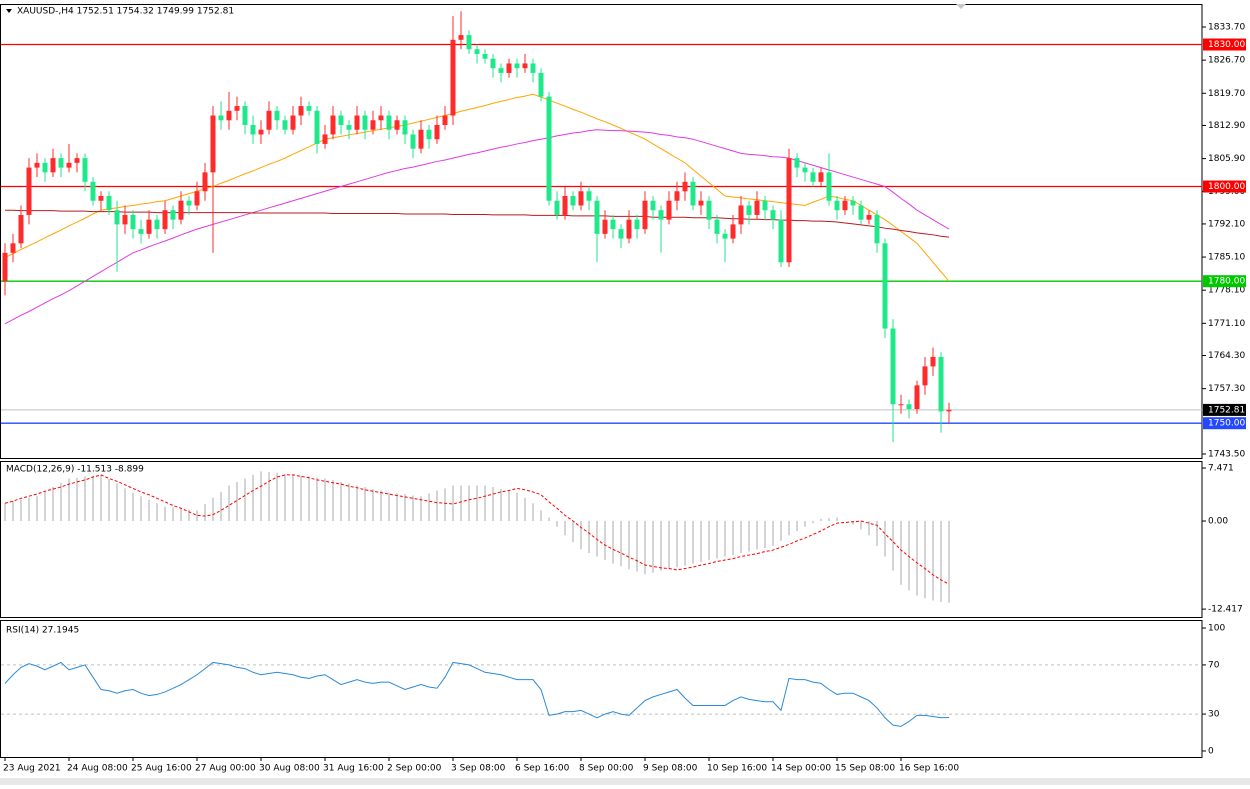  I want to click on y-tick-label: 0, so click(1211, 751).